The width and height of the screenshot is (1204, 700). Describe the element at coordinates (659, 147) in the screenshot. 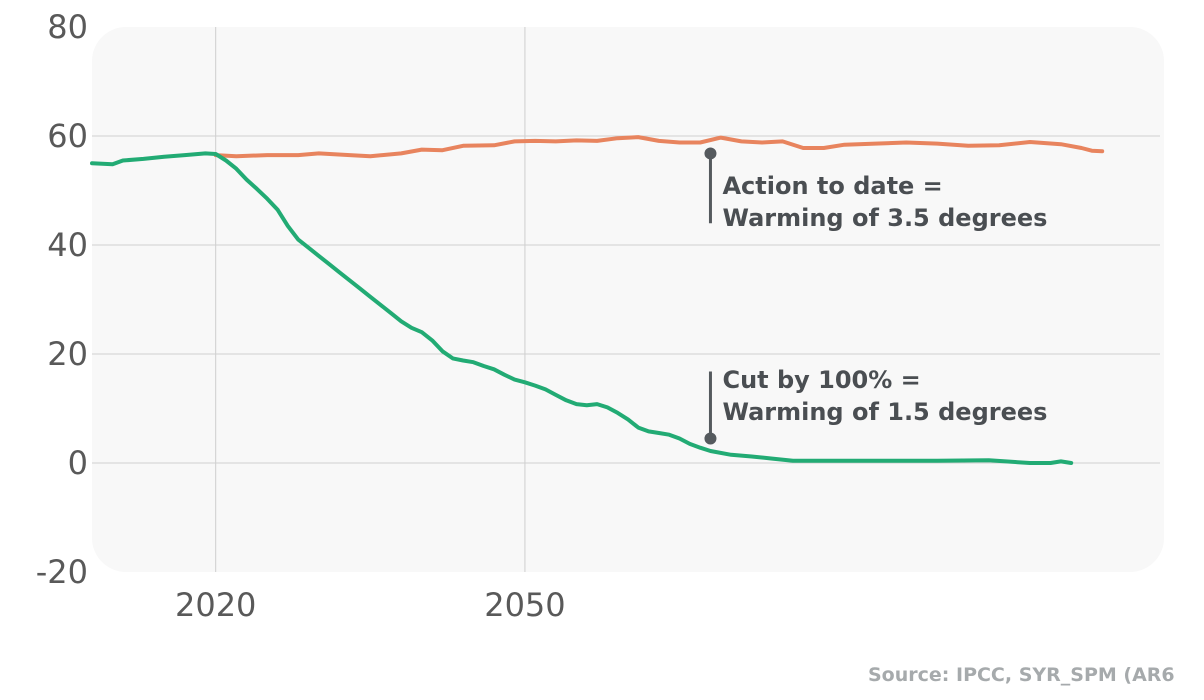

I see `series-line-action-to-date` at that location.